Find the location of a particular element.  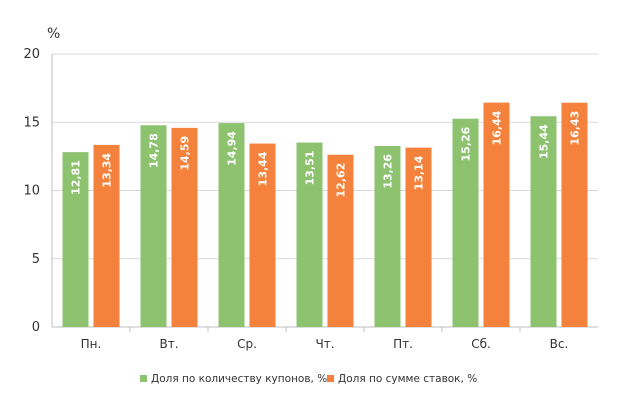

y-tick-label: 10 is located at coordinates (31, 191).